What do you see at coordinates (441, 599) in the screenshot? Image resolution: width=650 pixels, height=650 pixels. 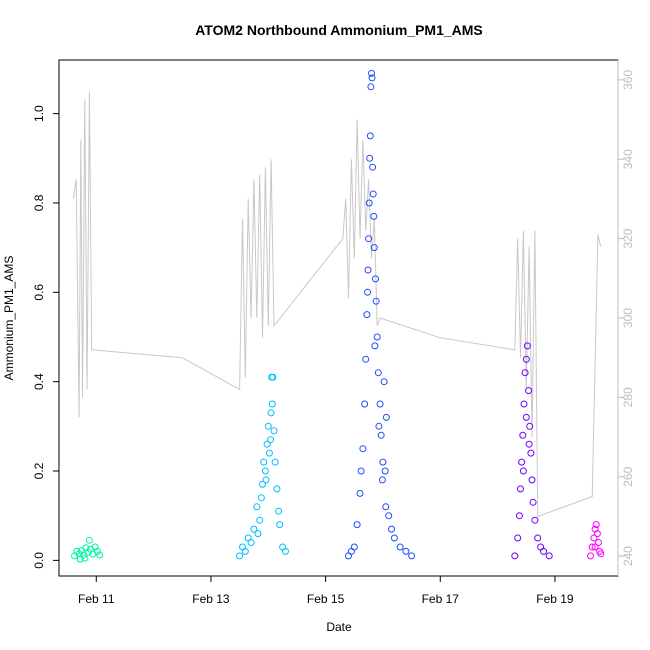 I see `x-tick-label: Feb 17` at bounding box center [441, 599].